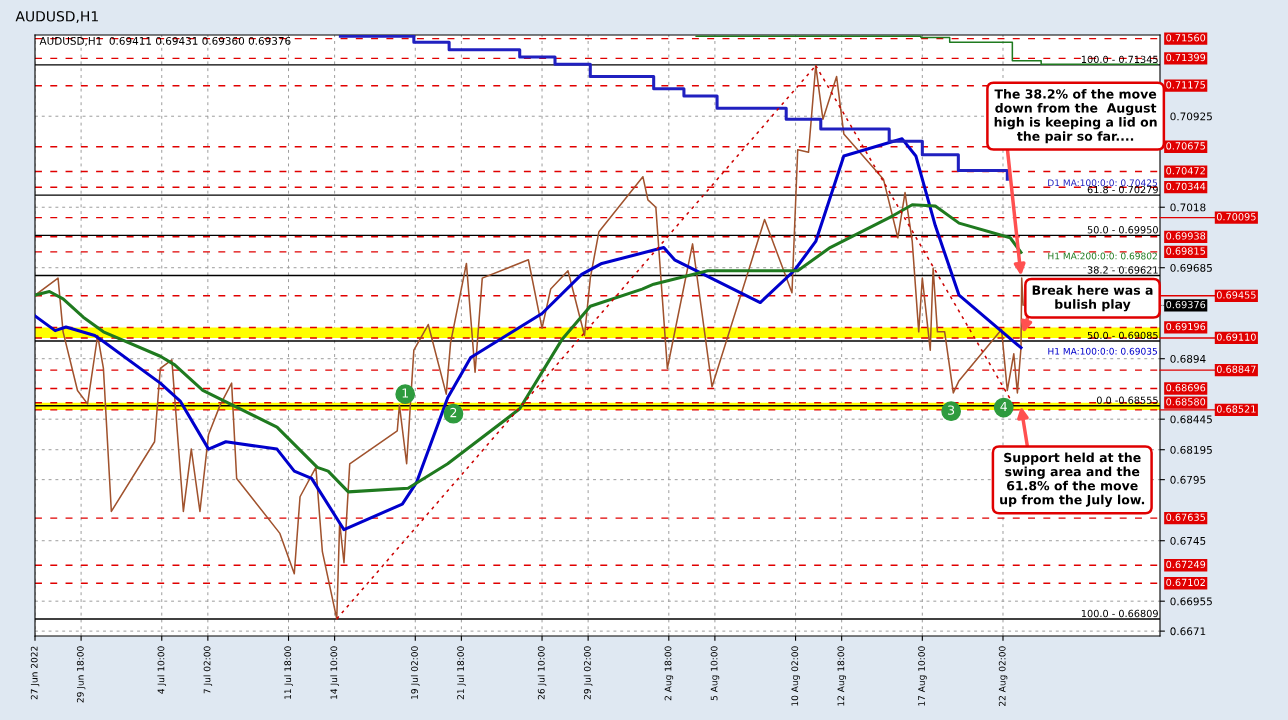 The width and height of the screenshot is (1288, 720). Describe the element at coordinates (1186, 564) in the screenshot. I see `ref-line-label: 0.67249` at that location.